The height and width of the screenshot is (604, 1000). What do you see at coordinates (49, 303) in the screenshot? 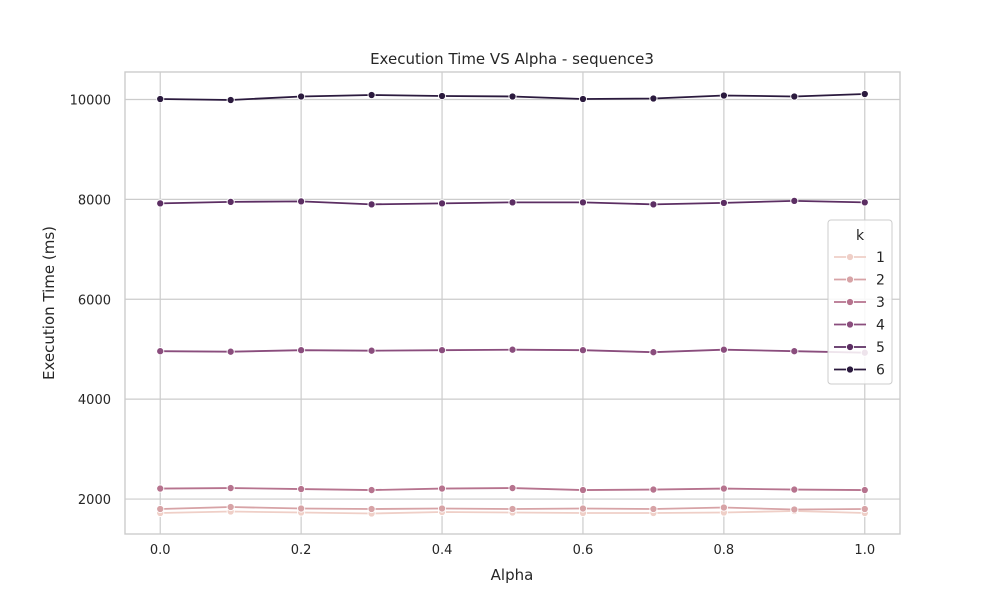
I see `y-axis-label: Execution Time (ms)` at bounding box center [49, 303].